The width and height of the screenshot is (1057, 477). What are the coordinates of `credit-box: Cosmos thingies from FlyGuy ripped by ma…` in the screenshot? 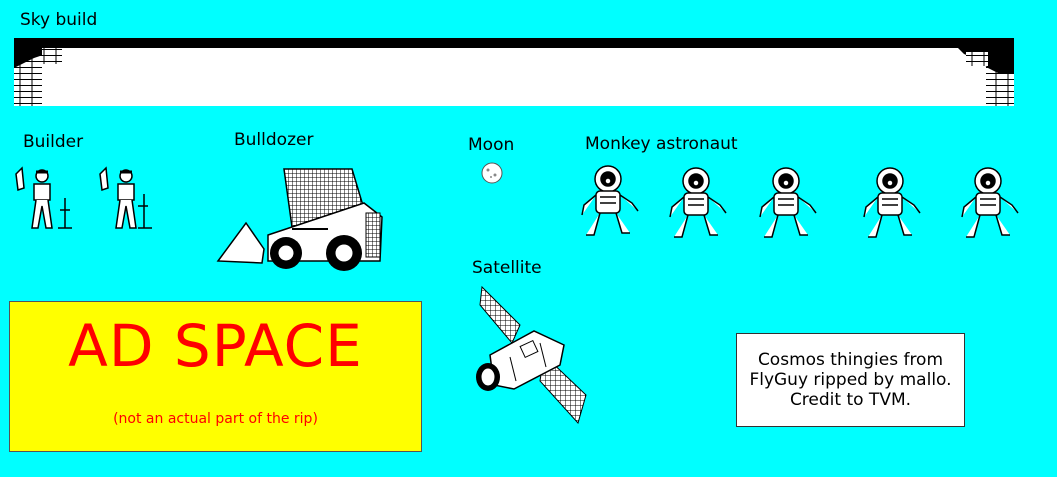 It's located at (850, 380).